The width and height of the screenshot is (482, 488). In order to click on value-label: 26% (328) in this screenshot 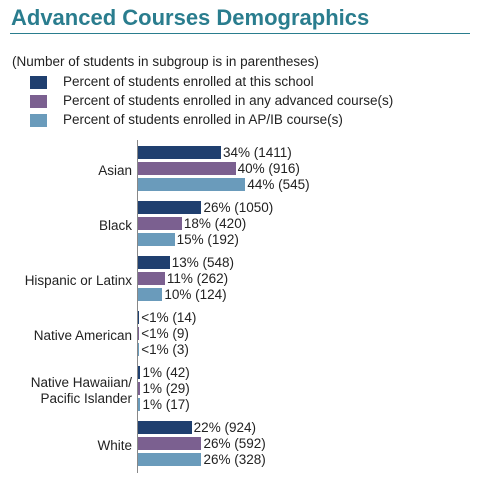, I will do `click(234, 459)`.